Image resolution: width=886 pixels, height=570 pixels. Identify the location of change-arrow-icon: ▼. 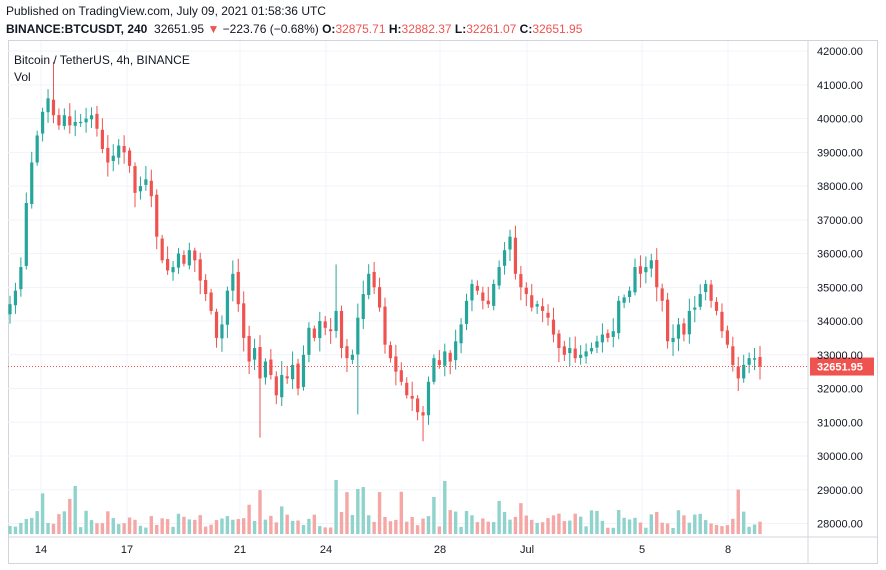
(213, 29).